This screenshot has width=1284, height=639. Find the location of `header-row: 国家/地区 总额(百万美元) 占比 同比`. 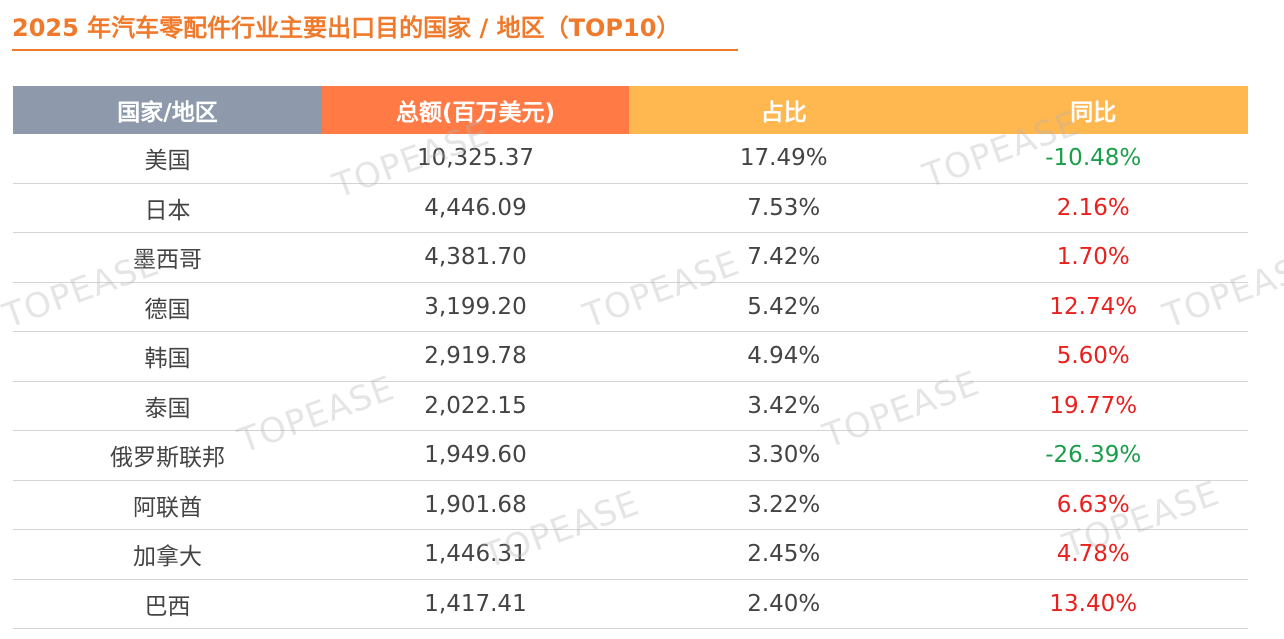

header-row: 国家/地区 总额(百万美元) 占比 同比 is located at coordinates (630, 110).